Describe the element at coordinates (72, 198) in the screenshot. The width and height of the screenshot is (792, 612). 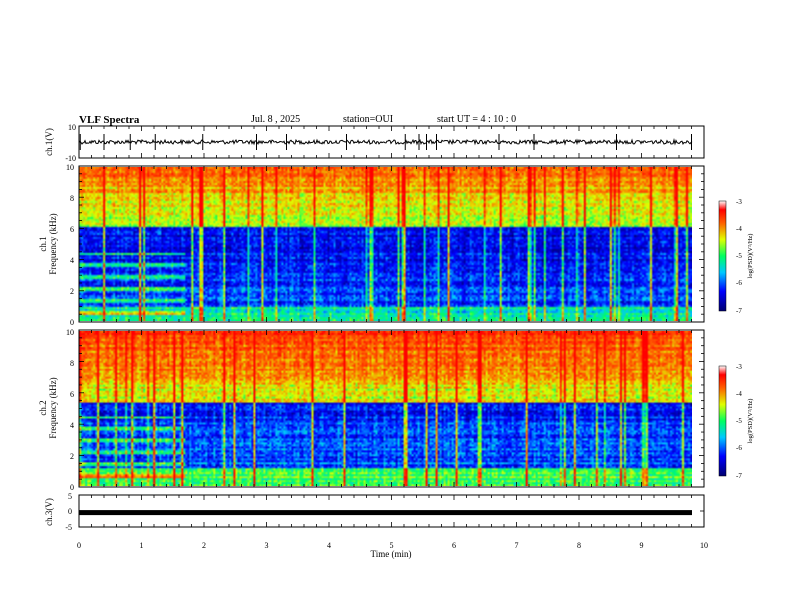
I see `s1-ytick: 8` at that location.